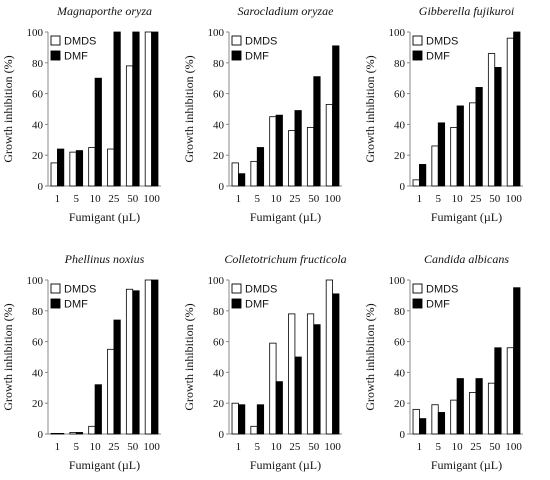 This screenshot has height=480, width=550. What do you see at coordinates (286, 11) in the screenshot?
I see `chart-title: Sarocladium oryzae` at bounding box center [286, 11].